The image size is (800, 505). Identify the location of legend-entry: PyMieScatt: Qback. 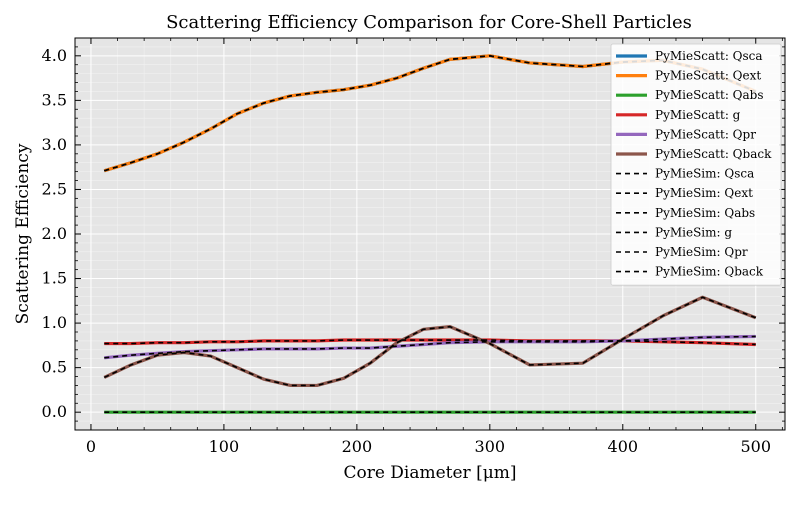
(713, 154).